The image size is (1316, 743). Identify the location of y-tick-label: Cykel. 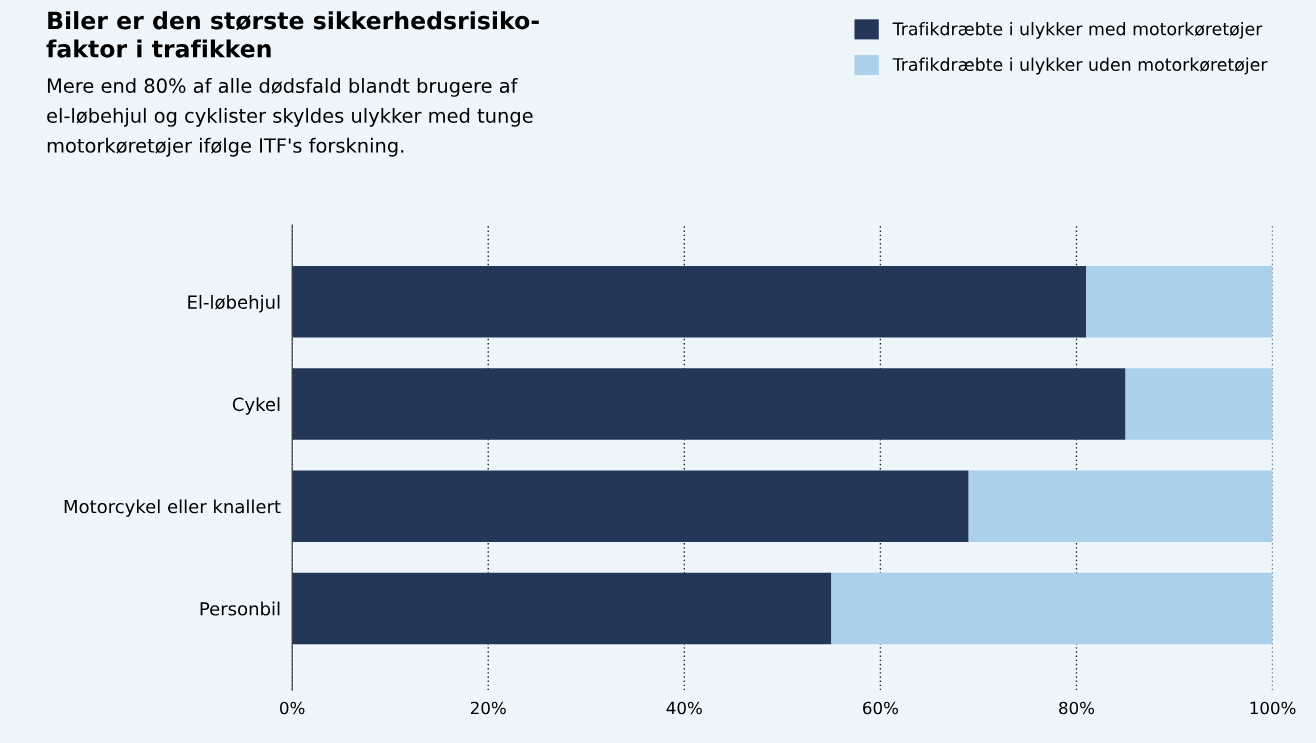
(256, 406).